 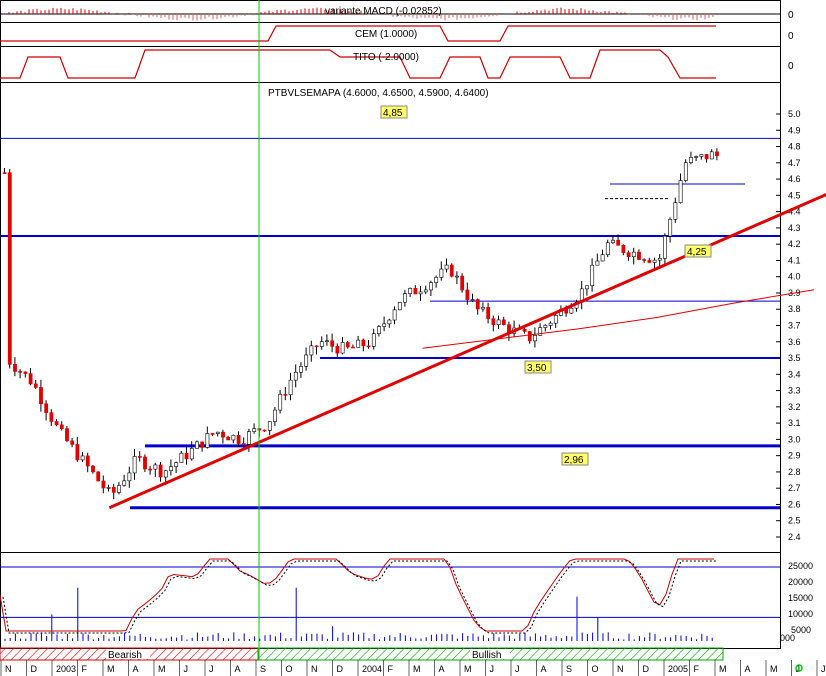 What do you see at coordinates (794, 309) in the screenshot?
I see `price-tick-label: 3.8` at bounding box center [794, 309].